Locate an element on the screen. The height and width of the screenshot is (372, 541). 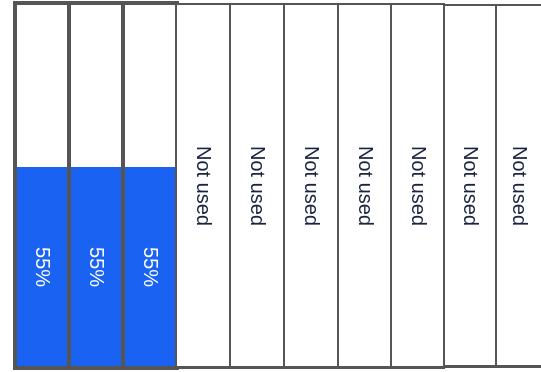
slot-3-used: 55% is located at coordinates (150, 185).